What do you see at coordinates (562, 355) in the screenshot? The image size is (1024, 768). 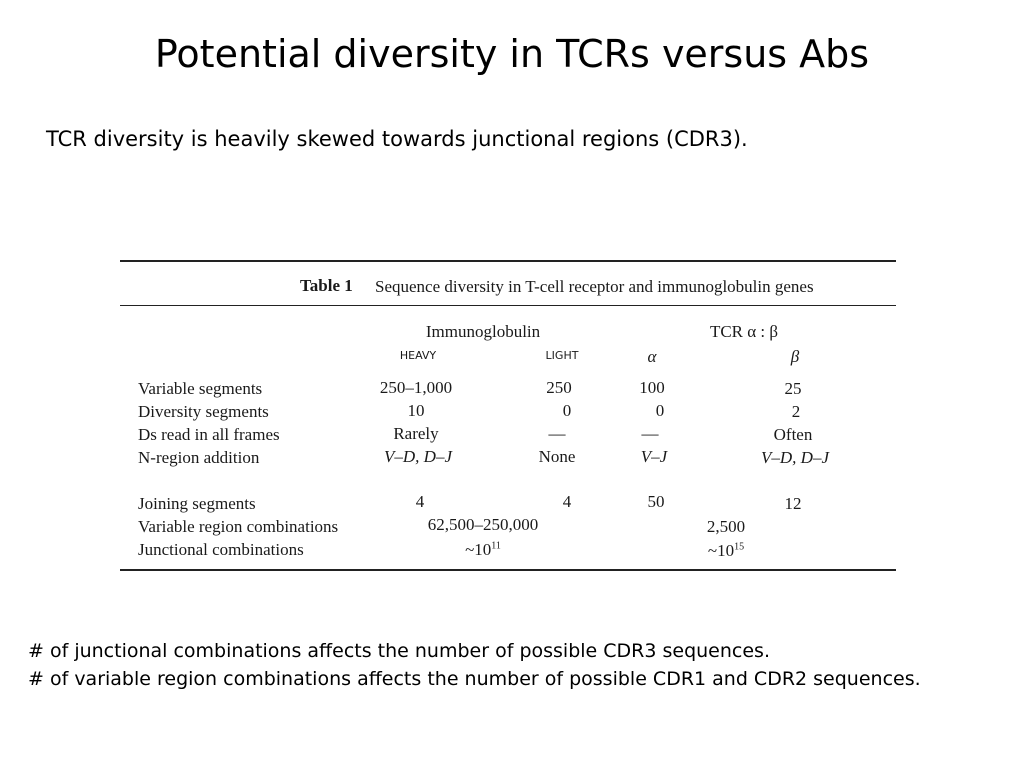 I see `header-light: LIGHT` at bounding box center [562, 355].